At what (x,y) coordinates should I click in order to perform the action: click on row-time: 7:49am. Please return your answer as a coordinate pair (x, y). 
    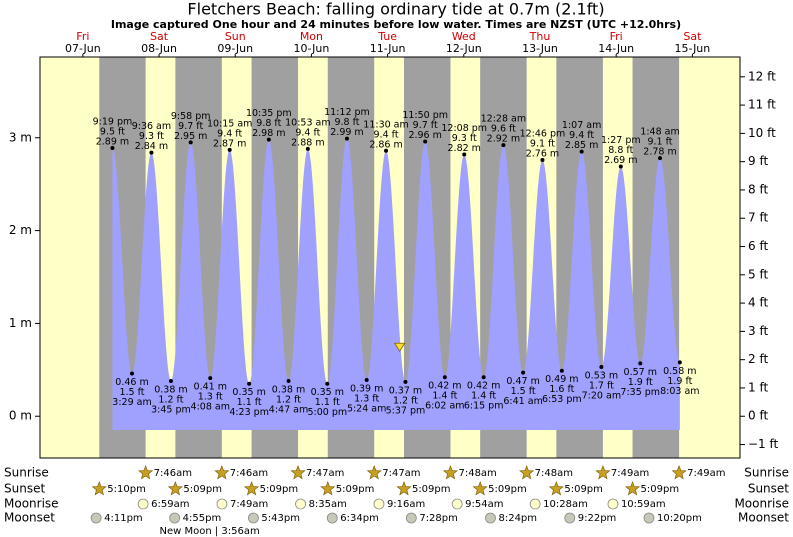
    Looking at the image, I should click on (706, 473).